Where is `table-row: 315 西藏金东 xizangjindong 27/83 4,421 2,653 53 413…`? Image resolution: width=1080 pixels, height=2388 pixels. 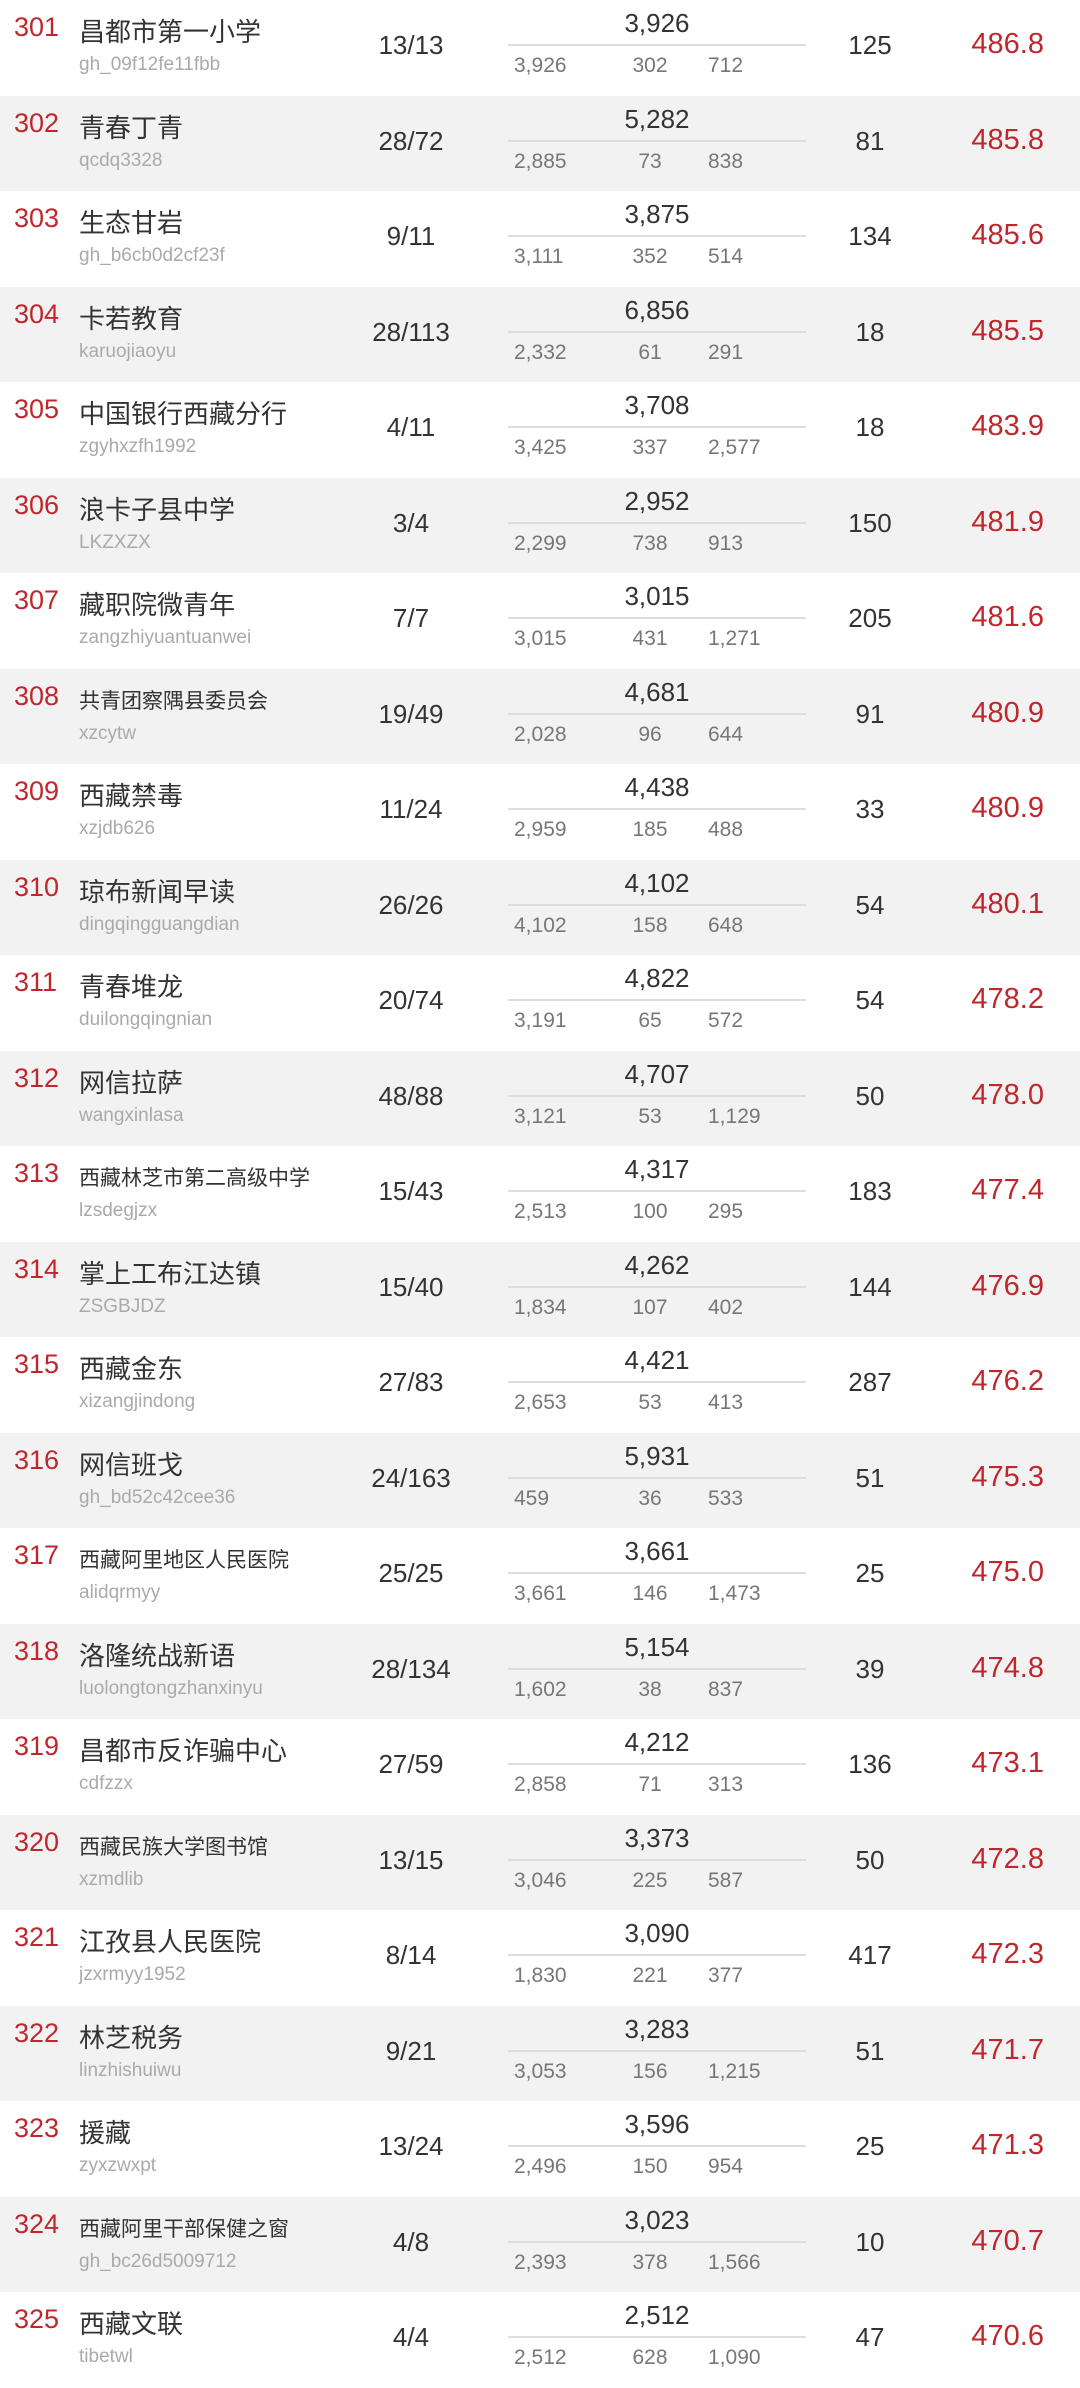 table-row: 315 西藏金东 xizangjindong 27/83 4,421 2,653 53 413… is located at coordinates (540, 1385).